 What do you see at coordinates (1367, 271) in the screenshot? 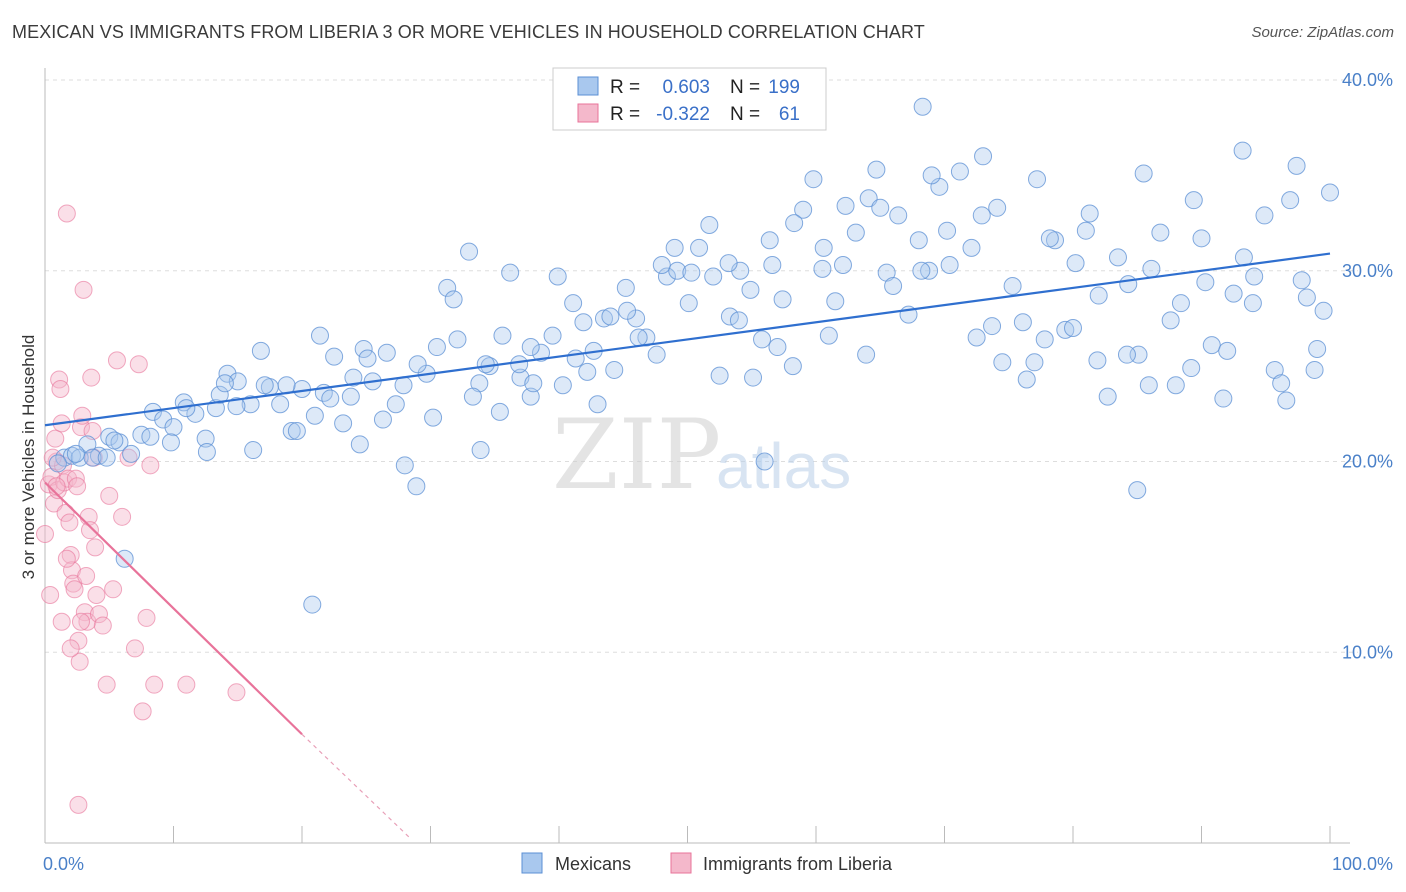
I see `y-tick-label-3: 30.0%` at bounding box center [1367, 271].